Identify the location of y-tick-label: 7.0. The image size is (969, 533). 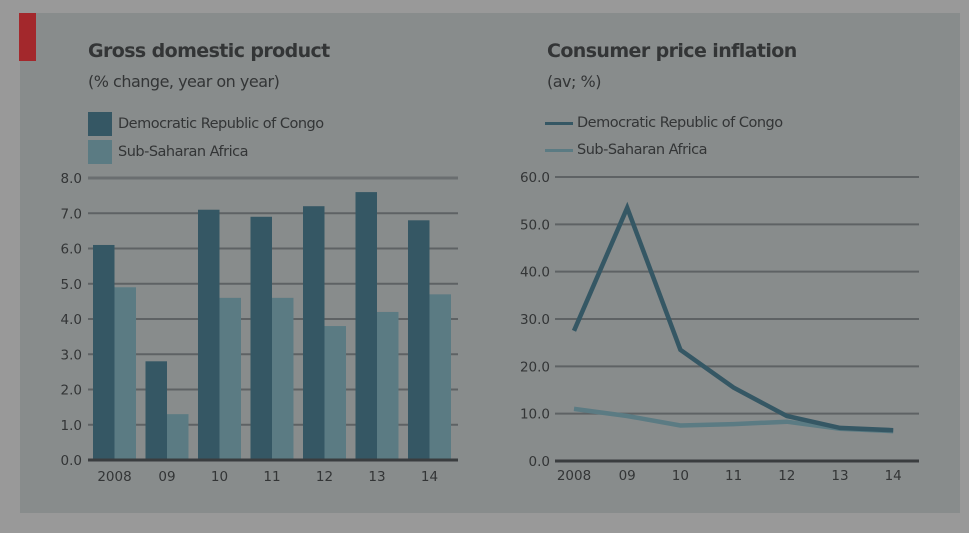
(71, 214).